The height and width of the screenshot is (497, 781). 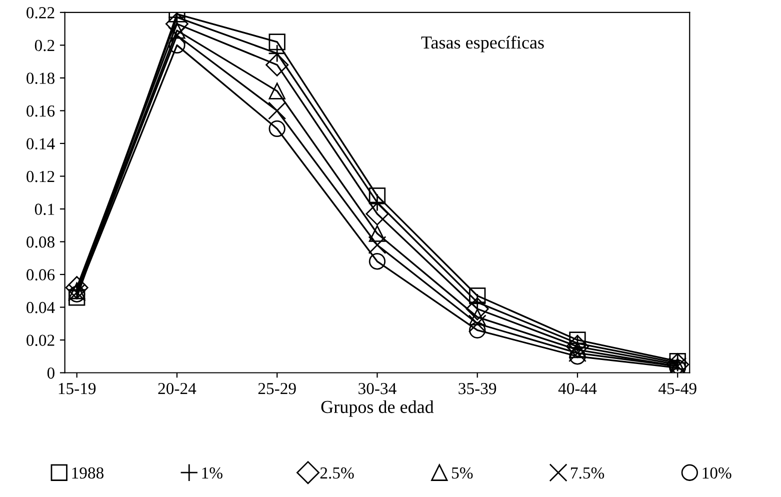 I want to click on x-tick-label: 20-24, so click(x=177, y=388).